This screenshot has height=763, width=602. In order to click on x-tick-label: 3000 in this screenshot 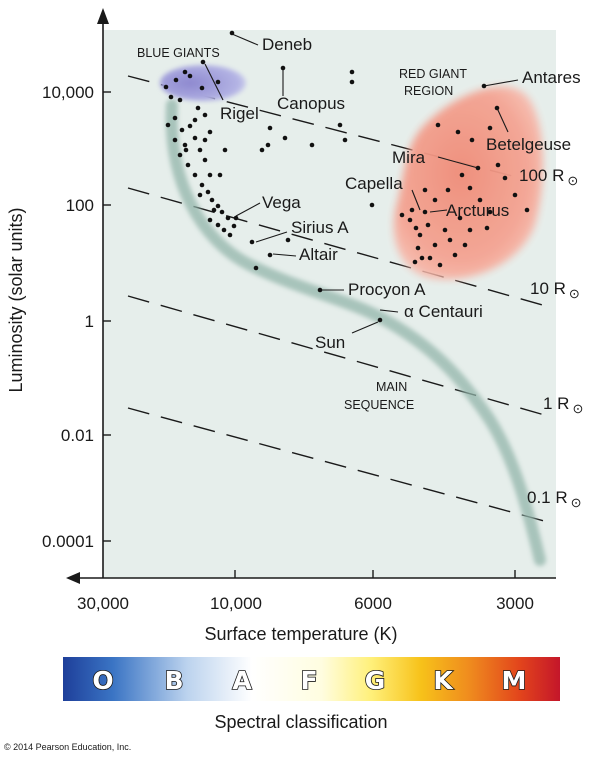, I will do `click(515, 603)`.